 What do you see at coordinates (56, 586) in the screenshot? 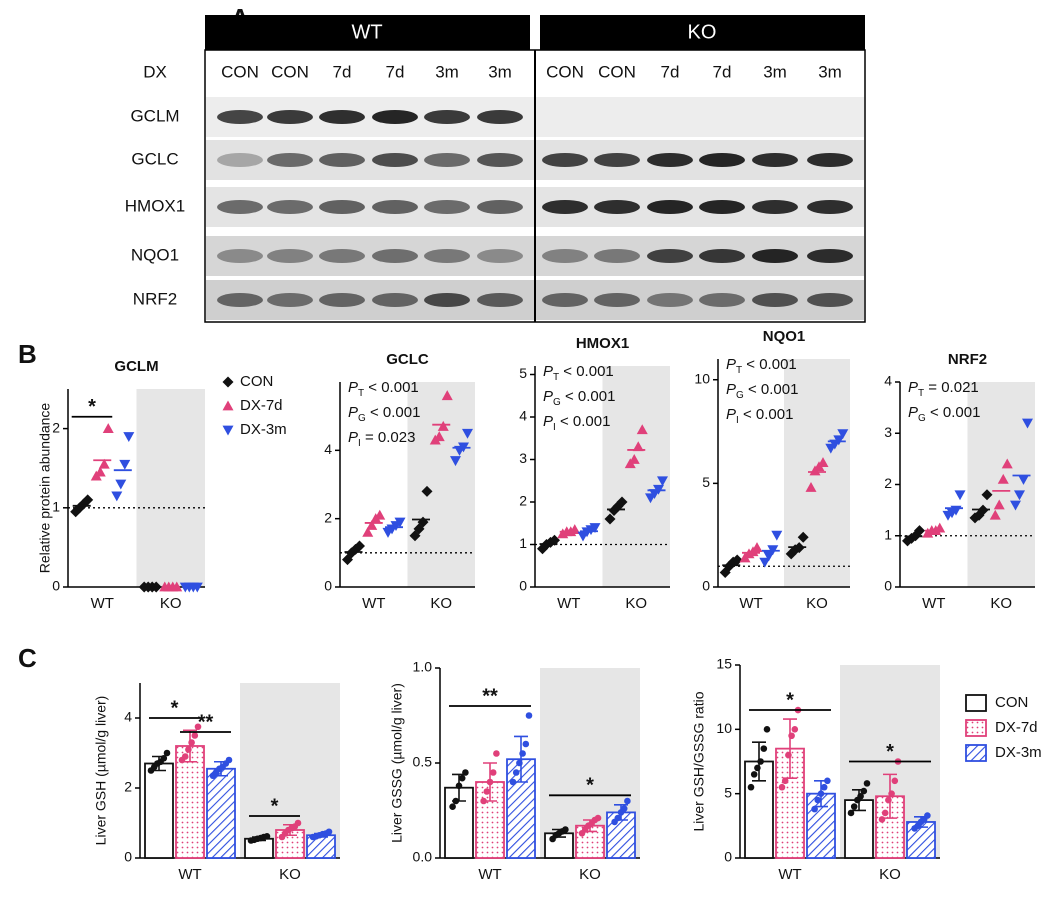
I see `y-tick-label: 0` at bounding box center [56, 586].